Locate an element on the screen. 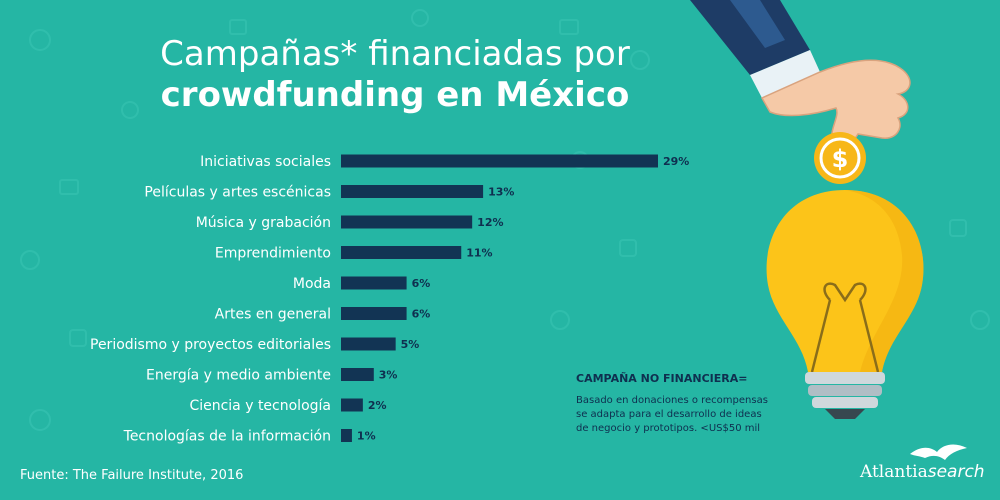 This screenshot has width=1000, height=500. value-label: 2% is located at coordinates (377, 405).